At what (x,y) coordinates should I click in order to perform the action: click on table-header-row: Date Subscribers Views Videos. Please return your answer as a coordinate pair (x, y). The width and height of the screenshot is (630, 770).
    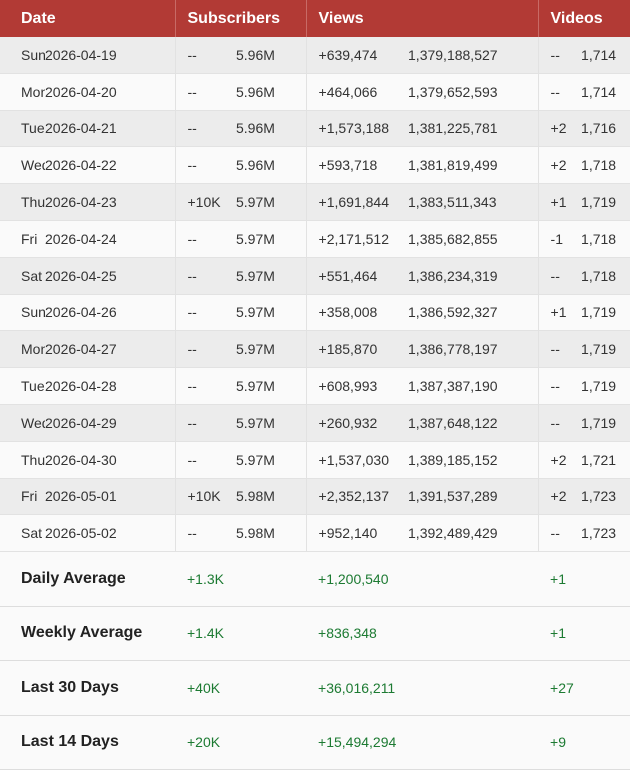
    Looking at the image, I should click on (315, 18).